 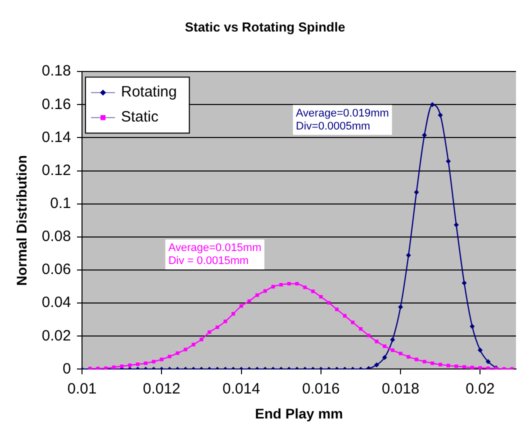 What do you see at coordinates (342, 119) in the screenshot?
I see `annotation: Average=0.019mm Div=0.0005mm` at bounding box center [342, 119].